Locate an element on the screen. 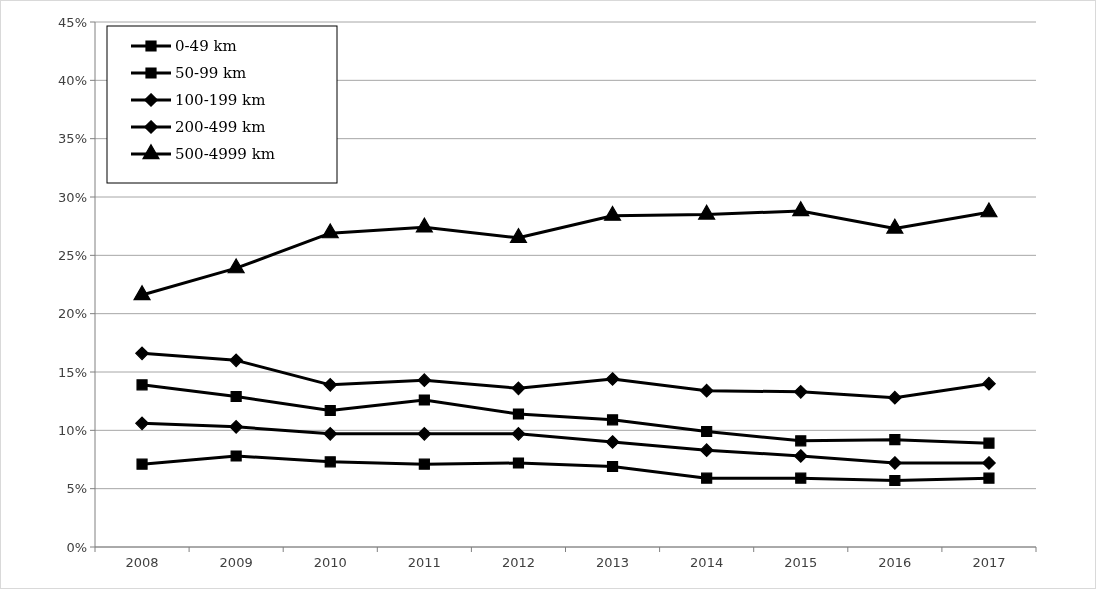 Image resolution: width=1096 pixels, height=589 pixels. y-tick-label: 15% is located at coordinates (72, 372).